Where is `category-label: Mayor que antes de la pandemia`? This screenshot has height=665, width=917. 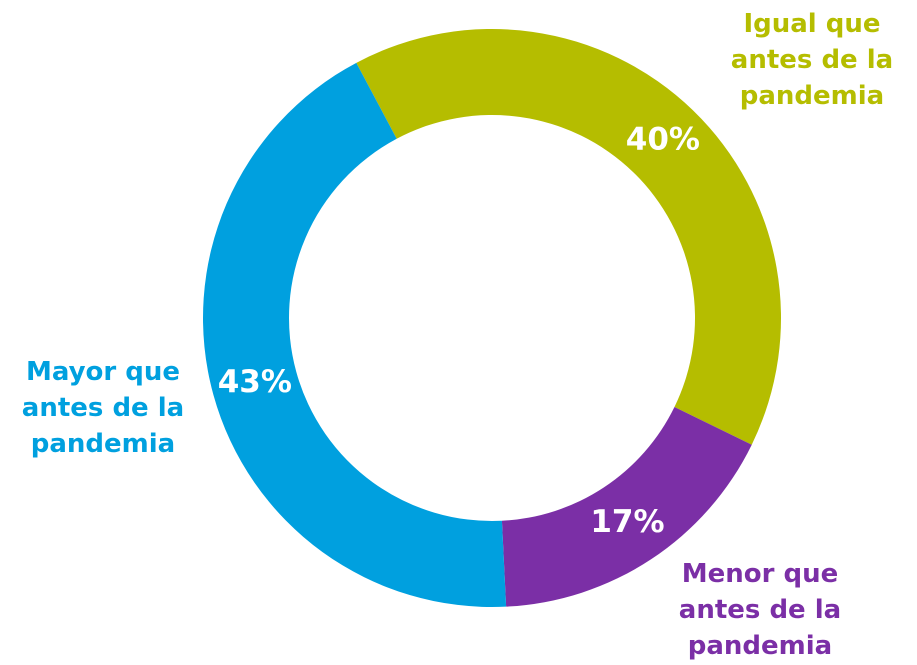 category-label: Mayor que antes de la pandemia is located at coordinates (103, 408).